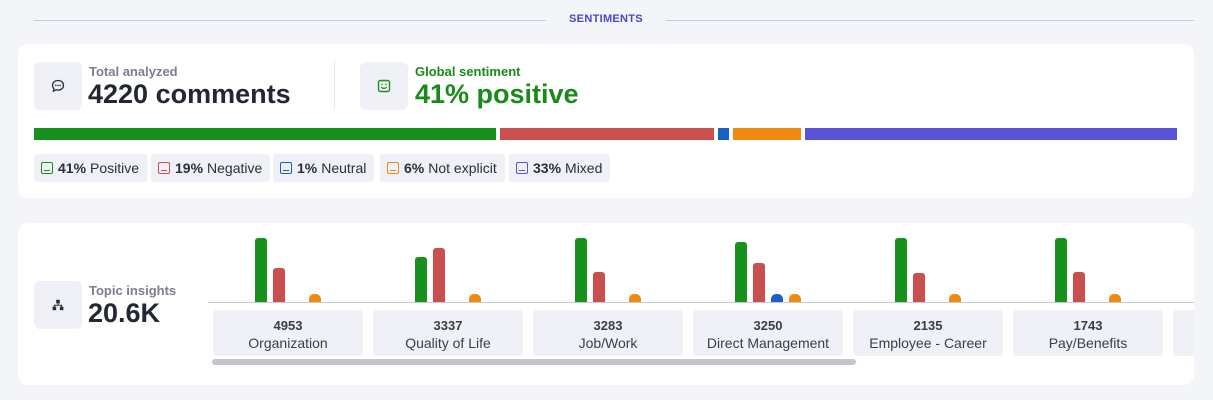  What do you see at coordinates (701, 302) in the screenshot?
I see `chart-baseline` at bounding box center [701, 302].